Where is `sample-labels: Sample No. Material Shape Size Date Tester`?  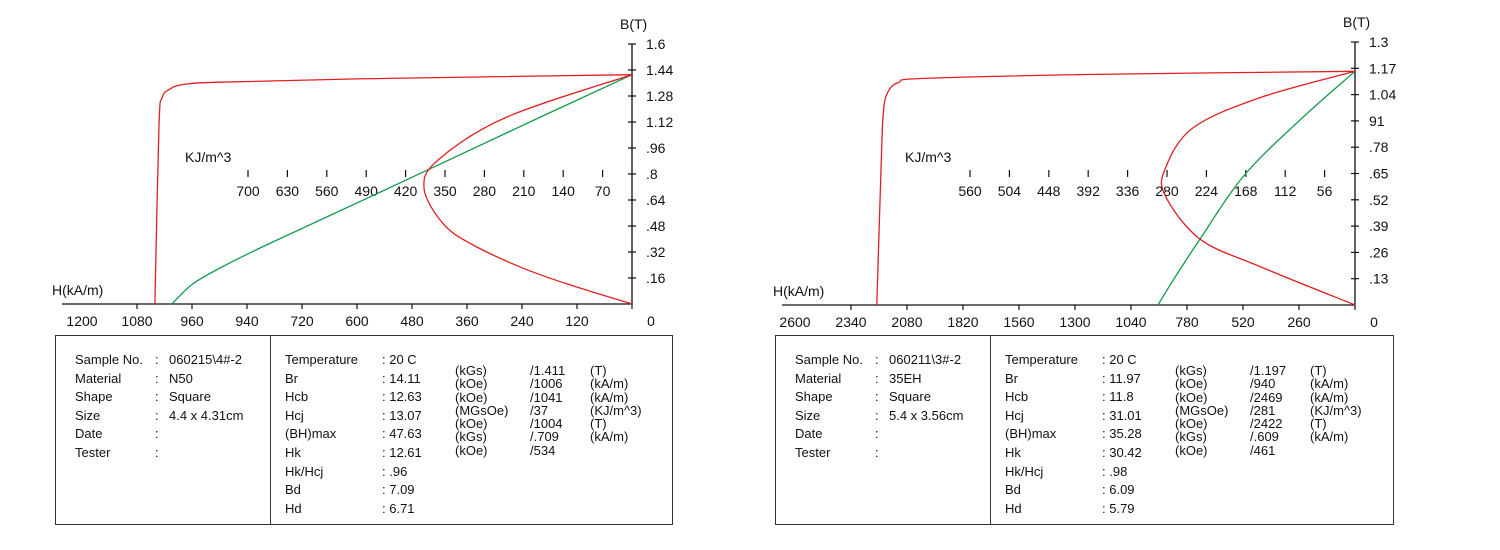
sample-labels: Sample No. Material Shape Size Date Tester is located at coordinates (109, 407).